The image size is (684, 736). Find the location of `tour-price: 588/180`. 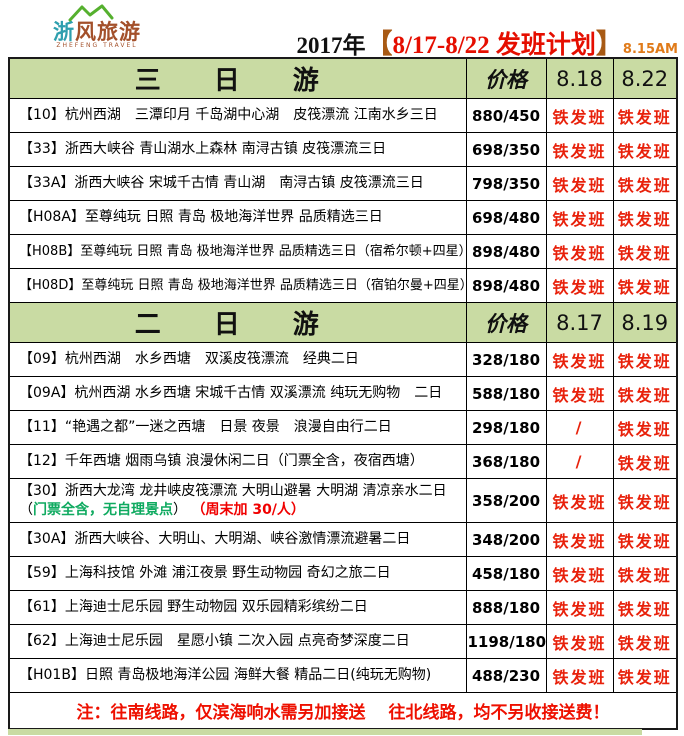

tour-price: 588/180 is located at coordinates (506, 393).